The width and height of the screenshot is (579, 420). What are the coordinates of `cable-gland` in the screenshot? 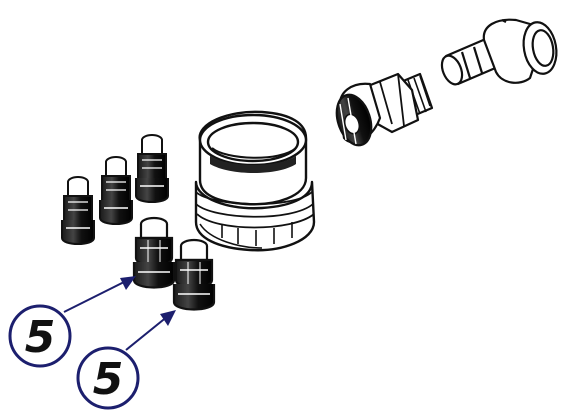 It's located at (381, 112).